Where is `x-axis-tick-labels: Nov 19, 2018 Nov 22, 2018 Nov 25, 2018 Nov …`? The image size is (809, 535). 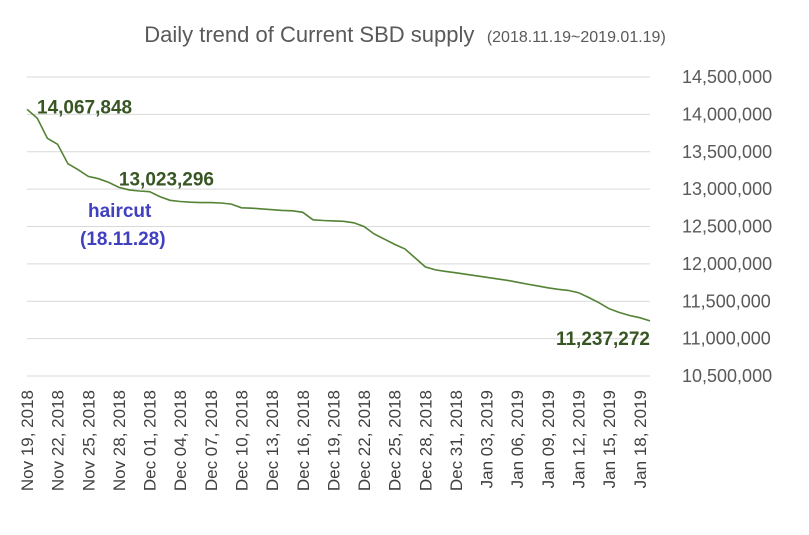
x-axis-tick-labels: Nov 19, 2018 Nov 22, 2018 Nov 25, 2018 Nov … is located at coordinates (334, 440).